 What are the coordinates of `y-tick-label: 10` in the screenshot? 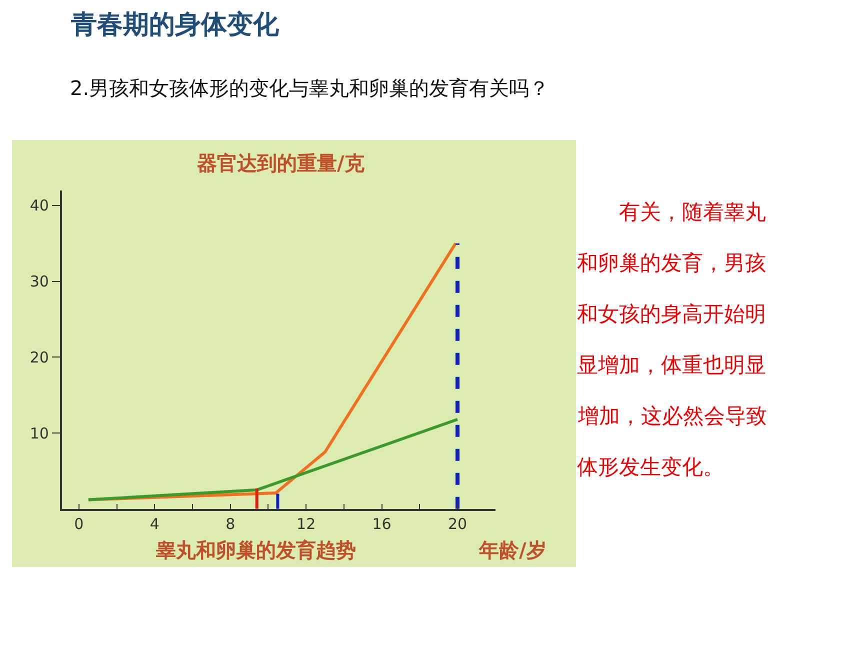 It's located at (39, 433).